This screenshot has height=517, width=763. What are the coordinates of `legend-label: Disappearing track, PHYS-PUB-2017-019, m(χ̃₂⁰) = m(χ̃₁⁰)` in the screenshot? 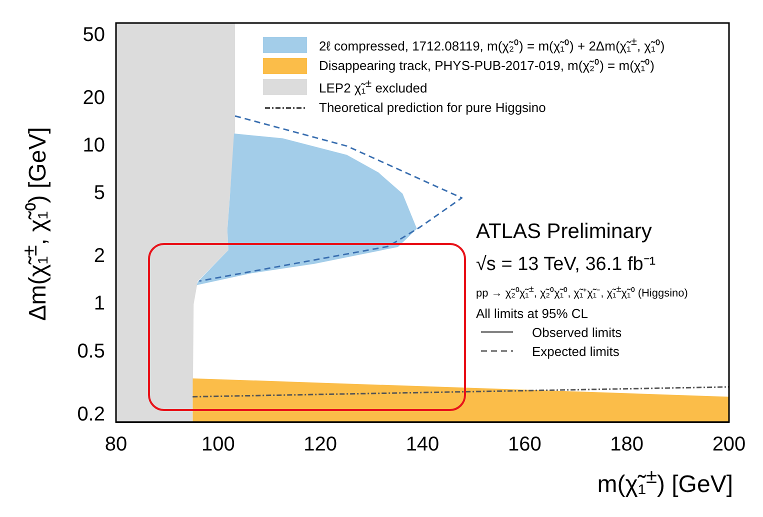 It's located at (486, 65).